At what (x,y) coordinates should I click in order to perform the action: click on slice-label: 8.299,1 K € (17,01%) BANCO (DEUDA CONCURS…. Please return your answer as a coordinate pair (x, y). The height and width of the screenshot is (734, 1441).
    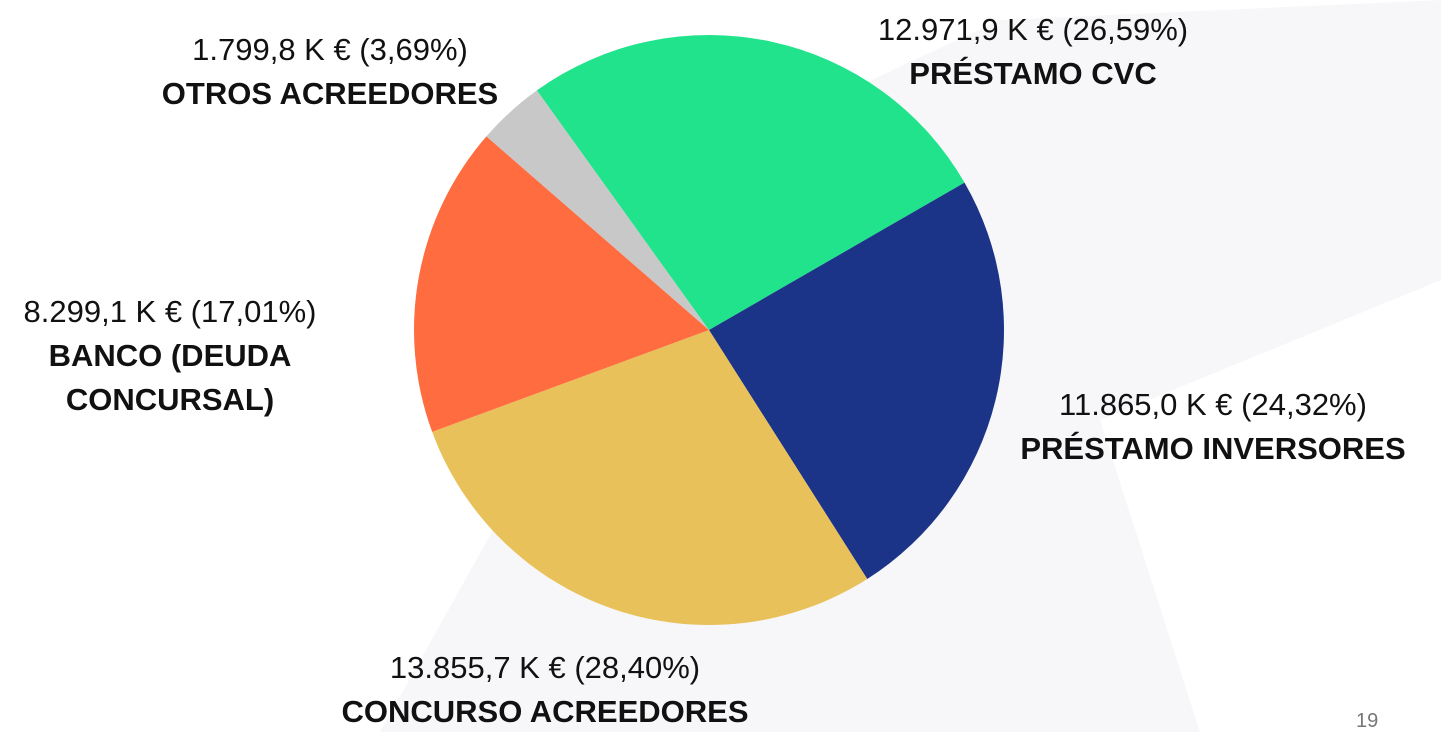
    Looking at the image, I should click on (170, 356).